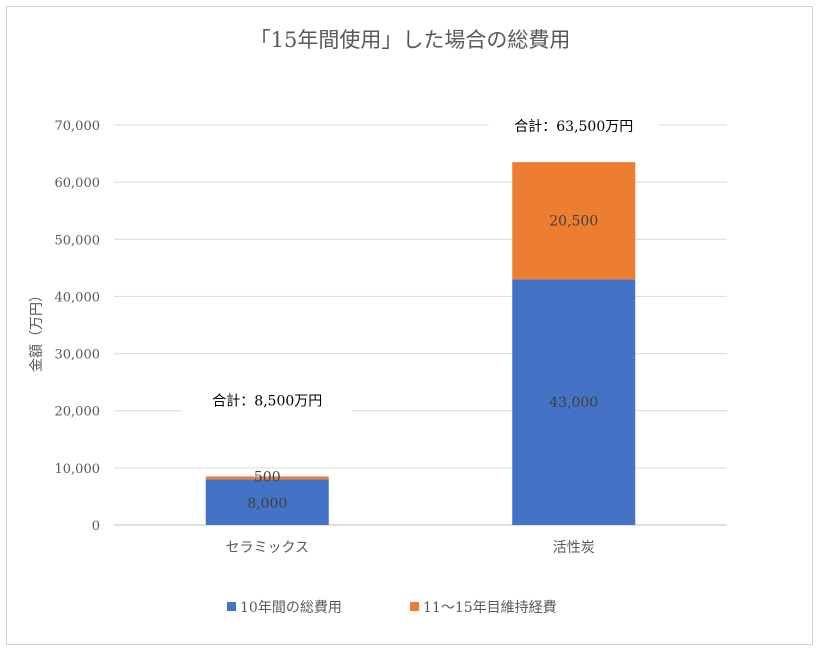  Describe the element at coordinates (78, 355) in the screenshot. I see `y-tick-label: 30,000` at that location.